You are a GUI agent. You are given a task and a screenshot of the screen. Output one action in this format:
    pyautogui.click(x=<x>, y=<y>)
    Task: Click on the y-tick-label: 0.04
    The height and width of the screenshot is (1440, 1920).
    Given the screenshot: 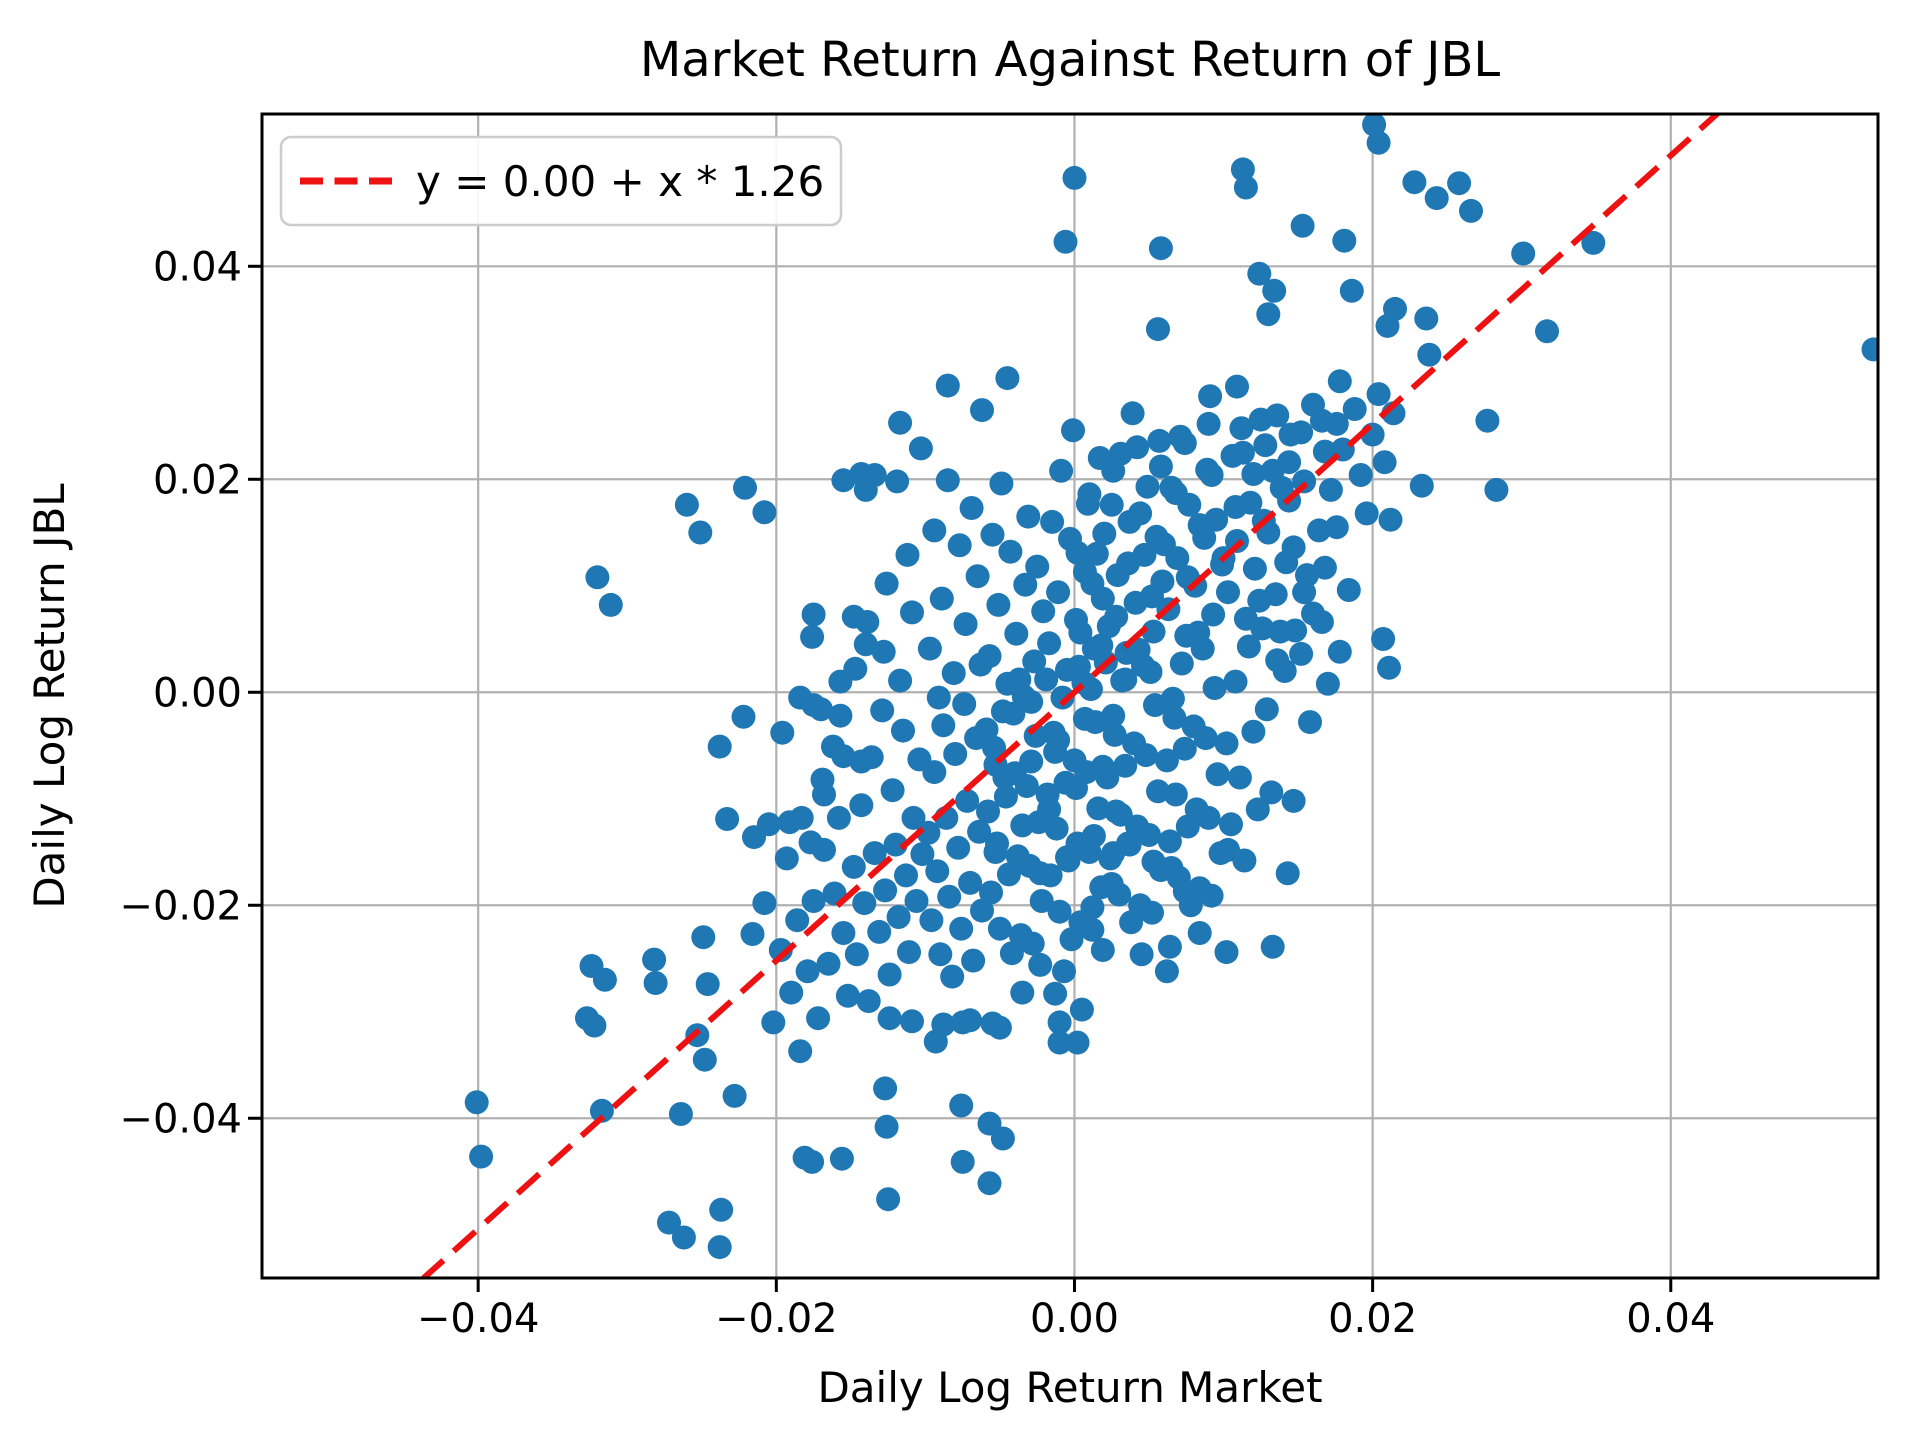 What is the action you would take?
    pyautogui.click(x=197, y=267)
    